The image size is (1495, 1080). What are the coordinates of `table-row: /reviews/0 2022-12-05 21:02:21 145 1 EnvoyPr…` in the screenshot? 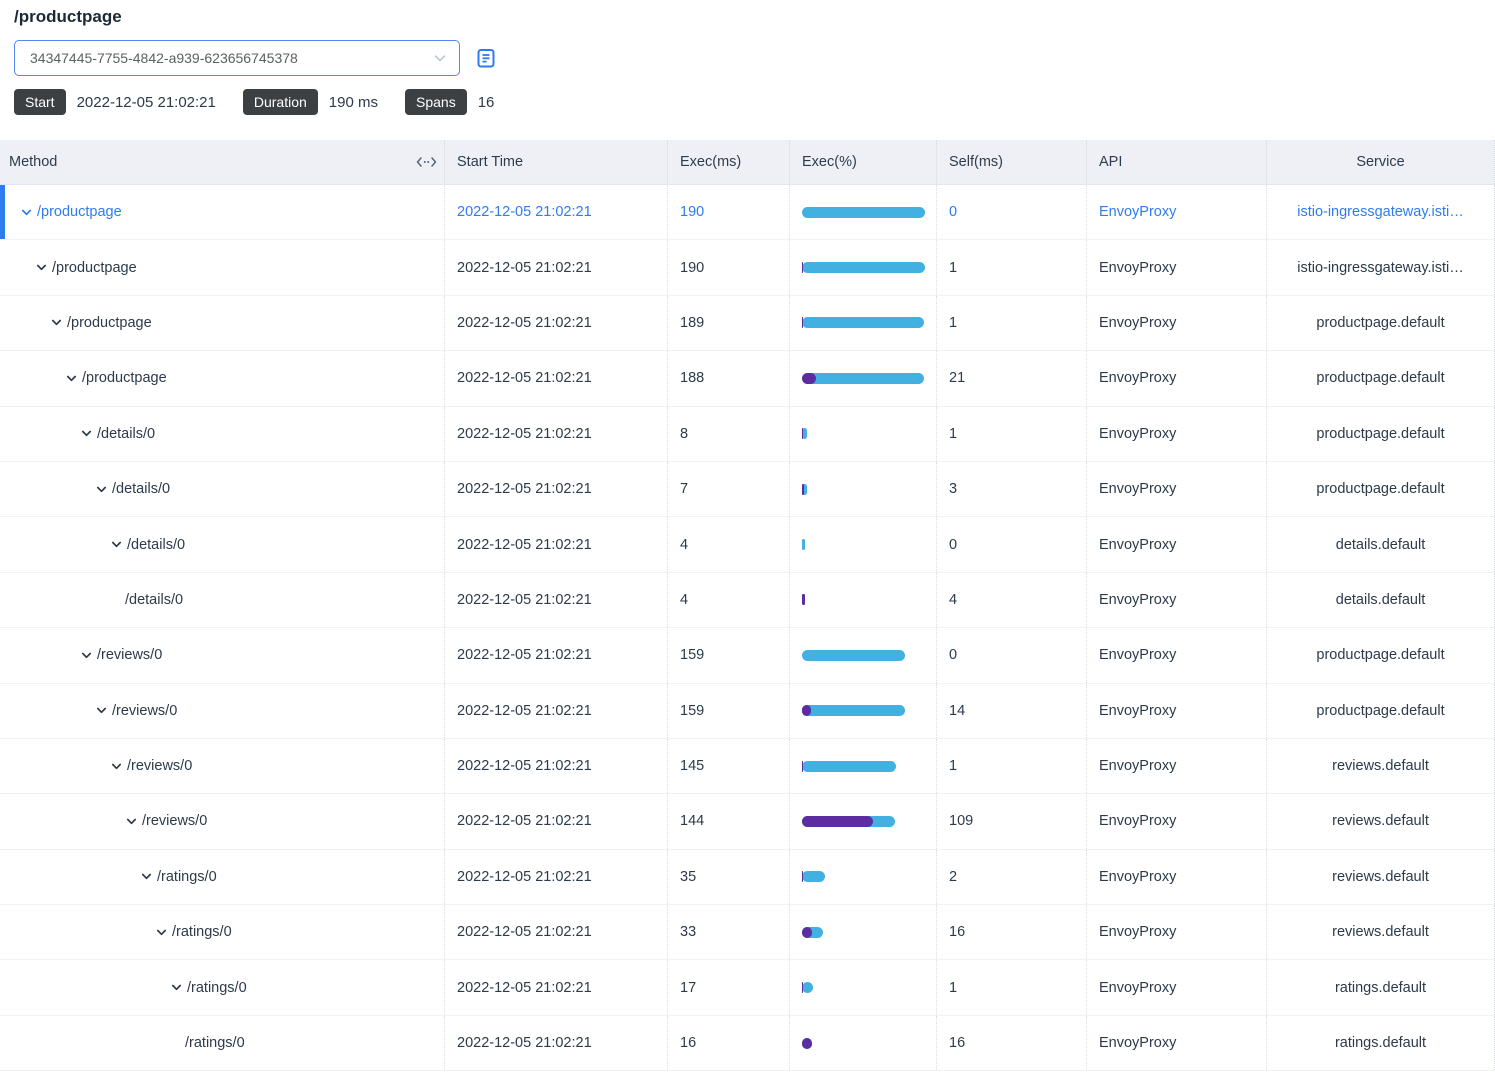 It's located at (747, 766).